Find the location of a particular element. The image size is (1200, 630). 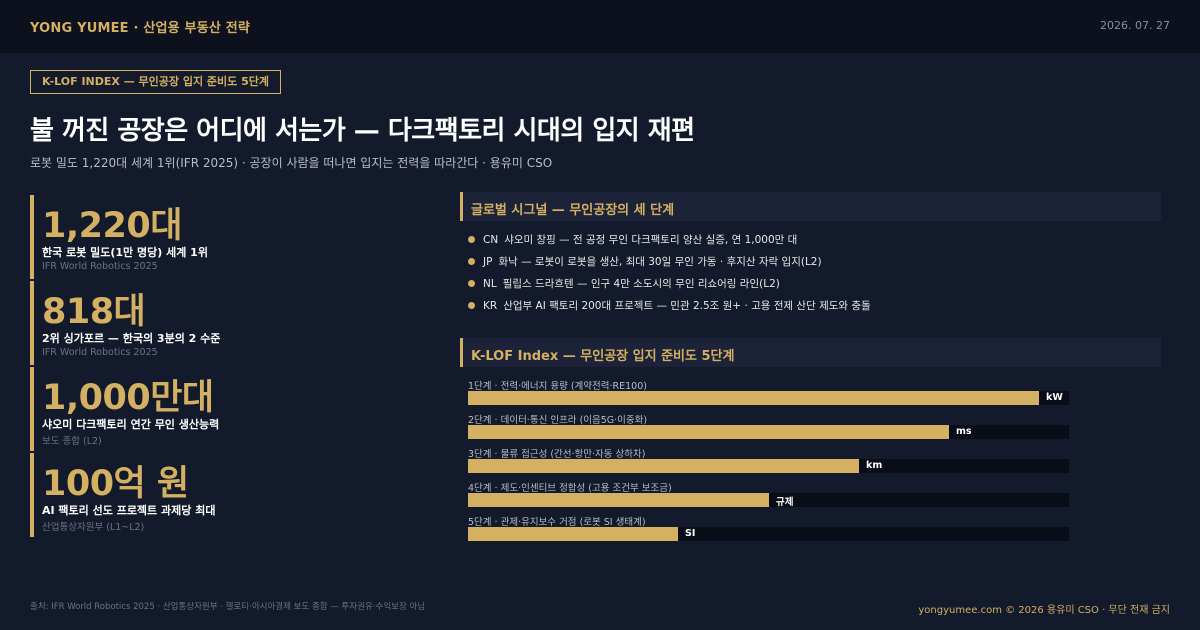

index-bar-row: 1단계 · 전력·에너지 용량 (계약전력·RE100) kW is located at coordinates (768, 393).